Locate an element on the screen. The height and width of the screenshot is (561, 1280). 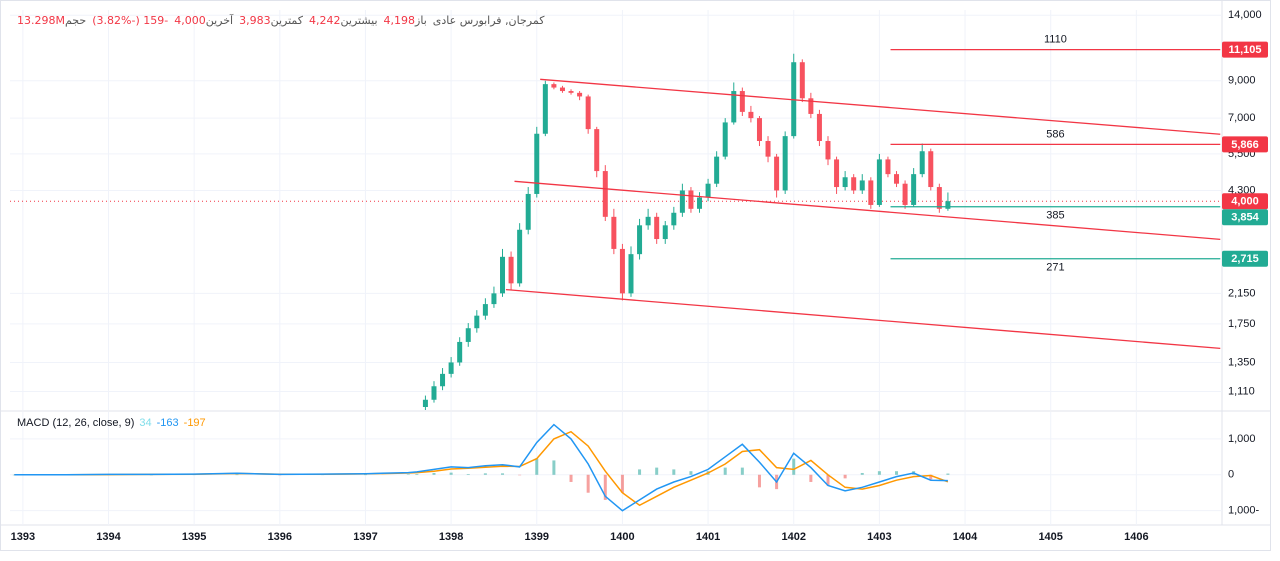
macd-legend: MACD (12, 26, close, 9) 34 -163 -197 is located at coordinates (111, 423).